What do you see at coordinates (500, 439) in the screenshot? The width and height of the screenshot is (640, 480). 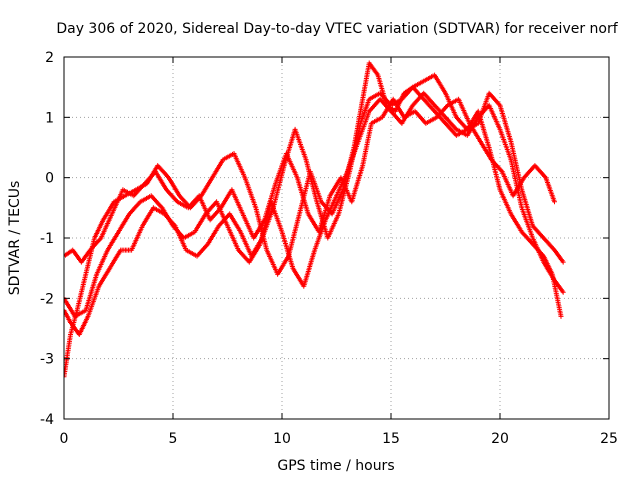 I see `x-tick-label: 20` at bounding box center [500, 439].